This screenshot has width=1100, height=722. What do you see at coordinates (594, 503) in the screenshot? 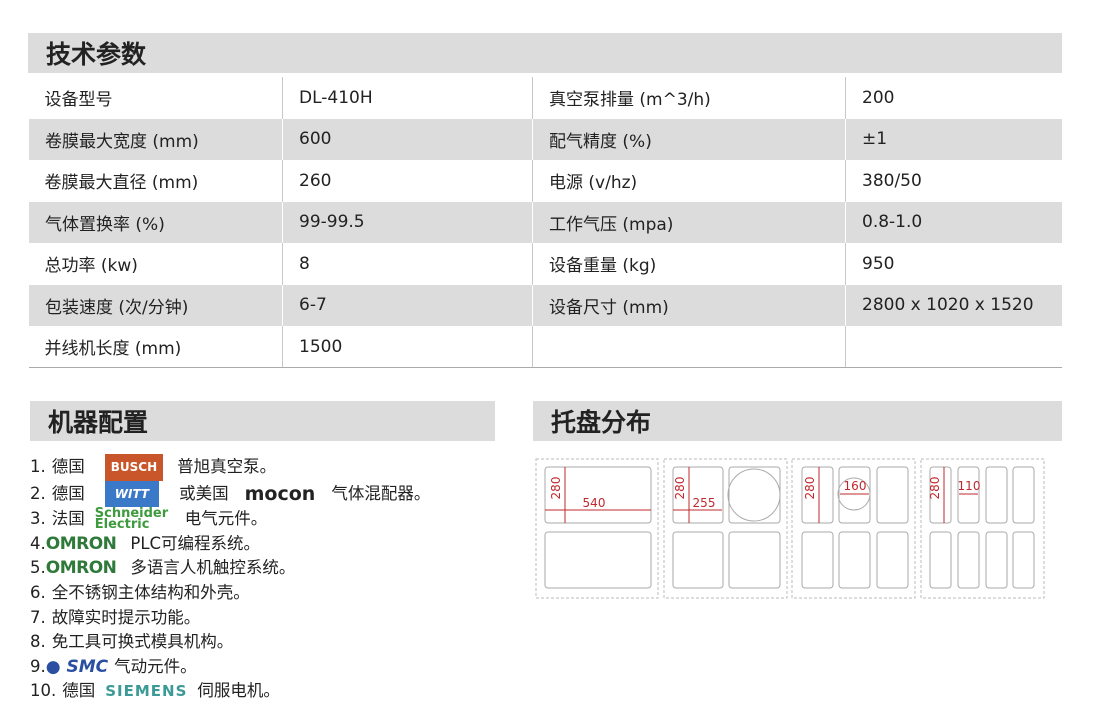
I see `dimension-label: 540` at bounding box center [594, 503].